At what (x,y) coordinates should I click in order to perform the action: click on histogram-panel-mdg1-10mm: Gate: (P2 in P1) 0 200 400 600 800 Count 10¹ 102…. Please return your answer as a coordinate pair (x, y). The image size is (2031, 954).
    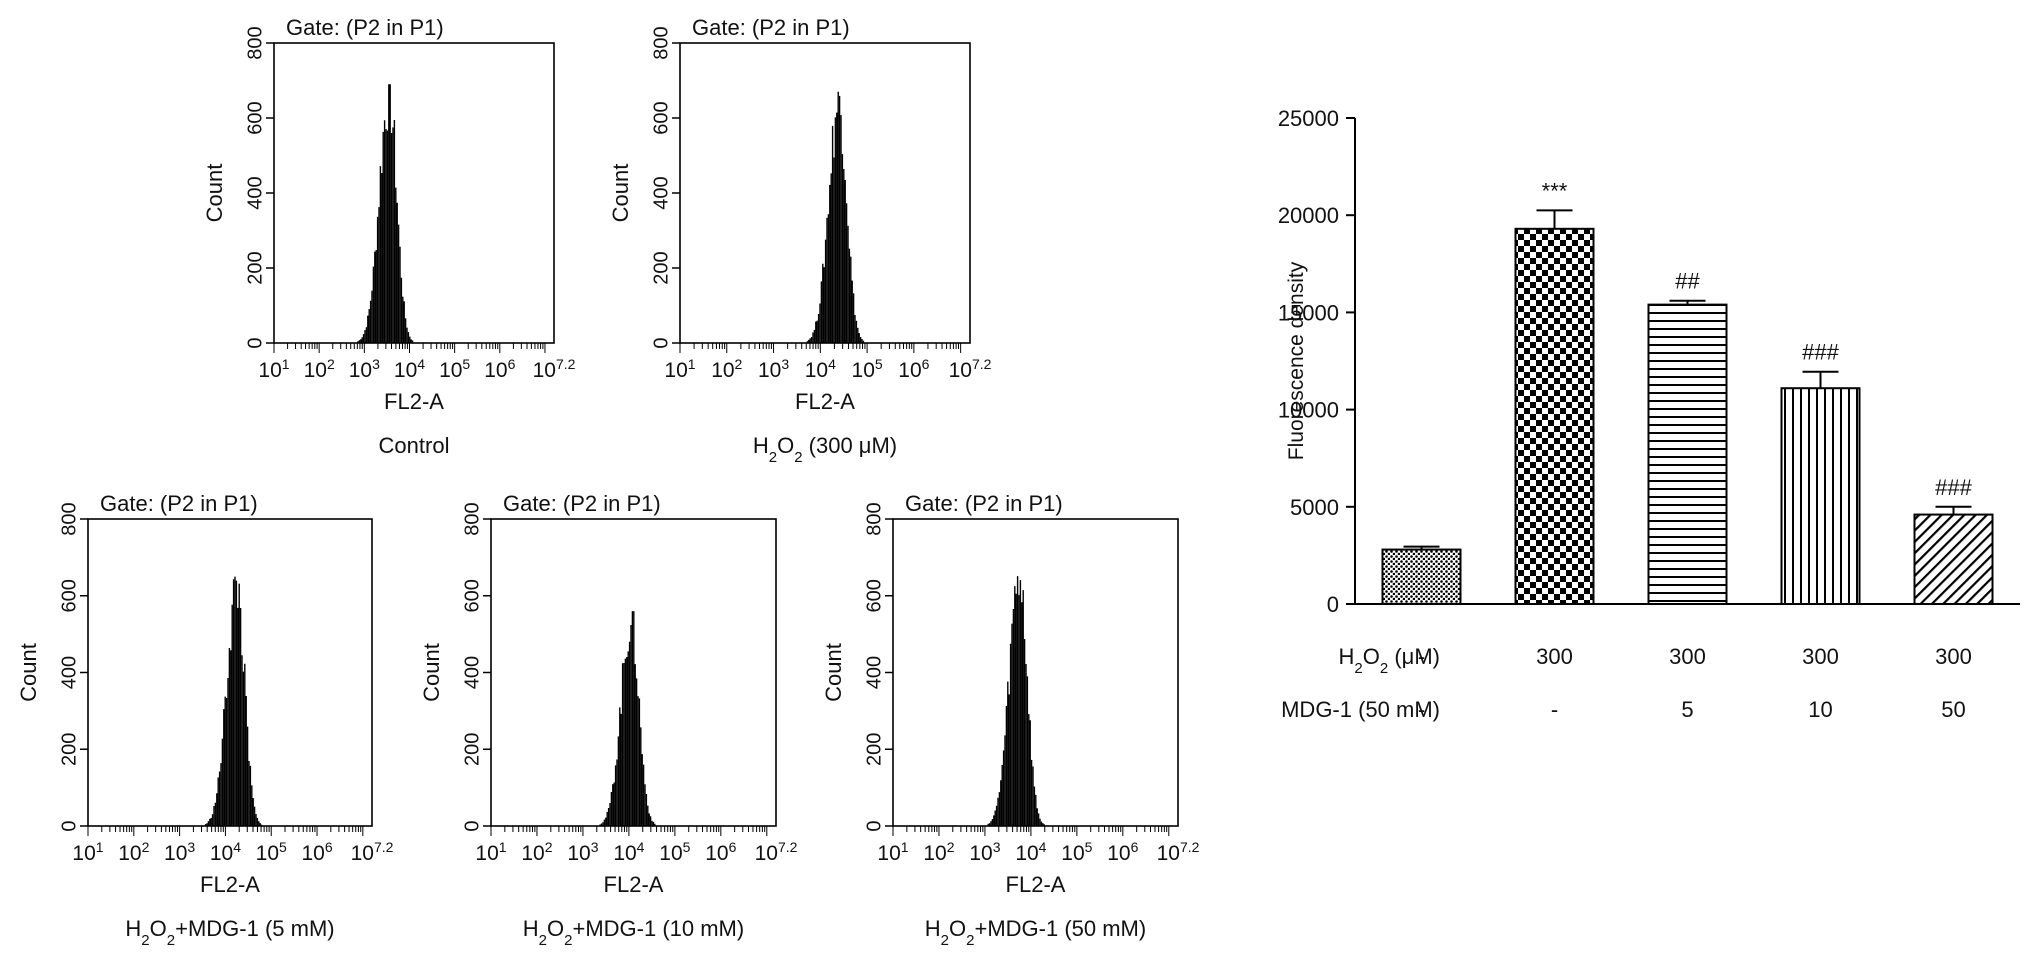
    Looking at the image, I should click on (608, 720).